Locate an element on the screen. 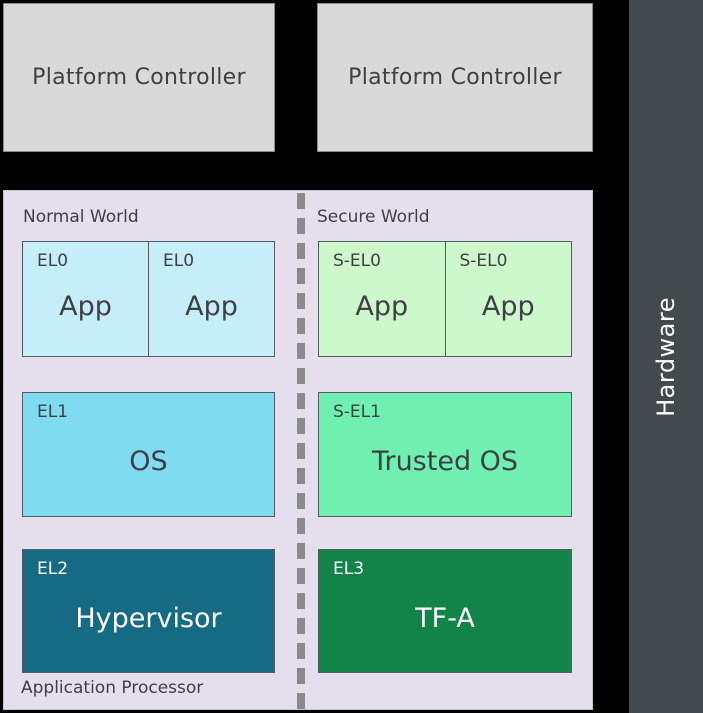 The width and height of the screenshot is (703, 713). platform-controller-box-right: Platform Controller is located at coordinates (455, 77).